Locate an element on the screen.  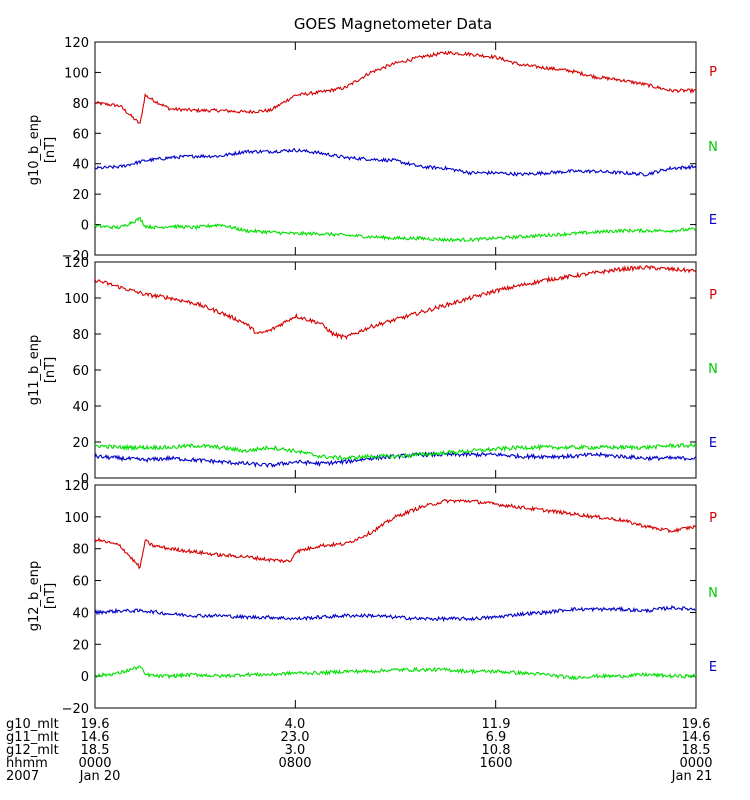
panel-g10-ytick-label-1: 100 is located at coordinates (76, 73).